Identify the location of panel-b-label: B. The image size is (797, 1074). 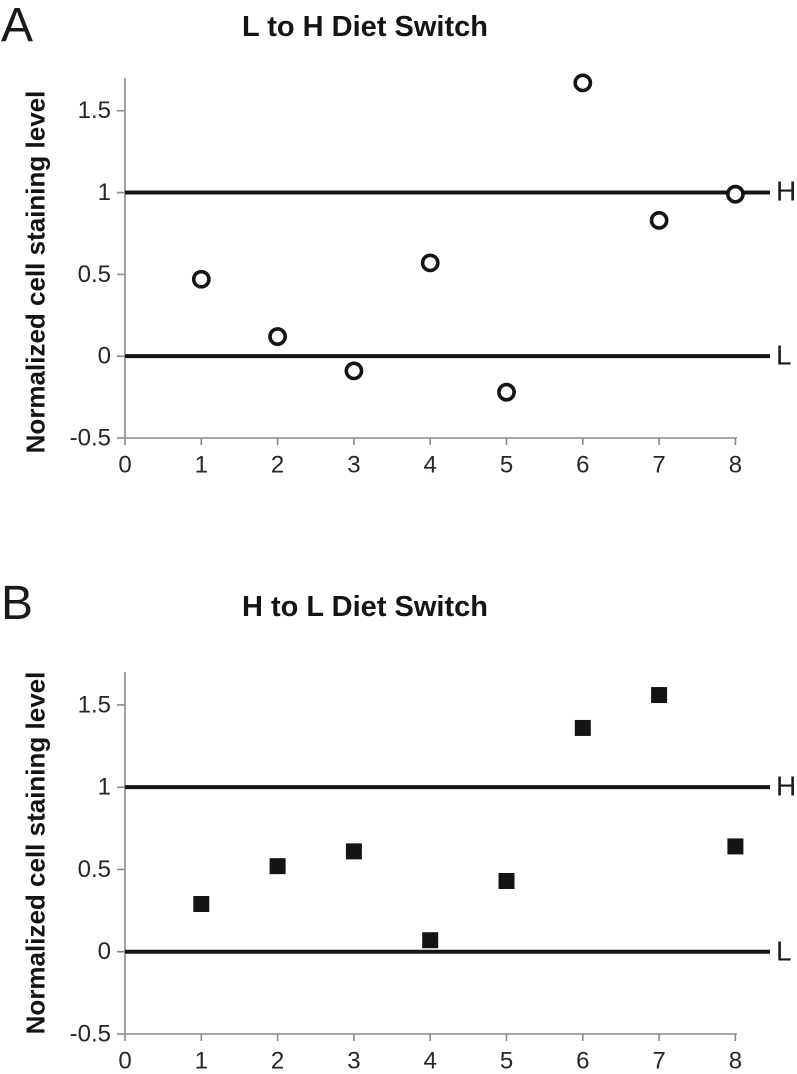
(17, 603).